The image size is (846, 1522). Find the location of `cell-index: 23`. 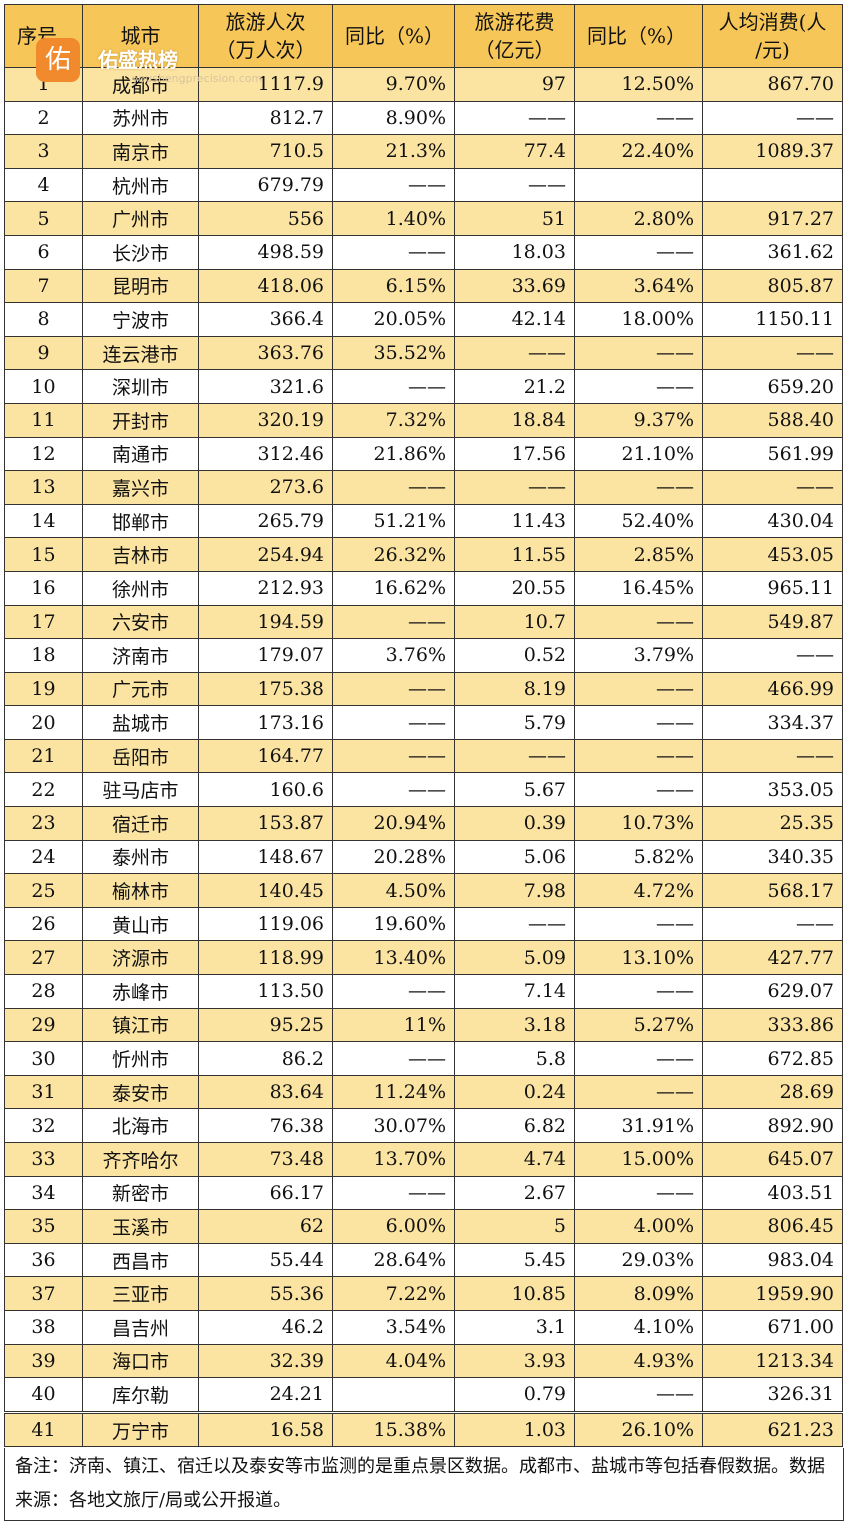

cell-index: 23 is located at coordinates (43, 823).